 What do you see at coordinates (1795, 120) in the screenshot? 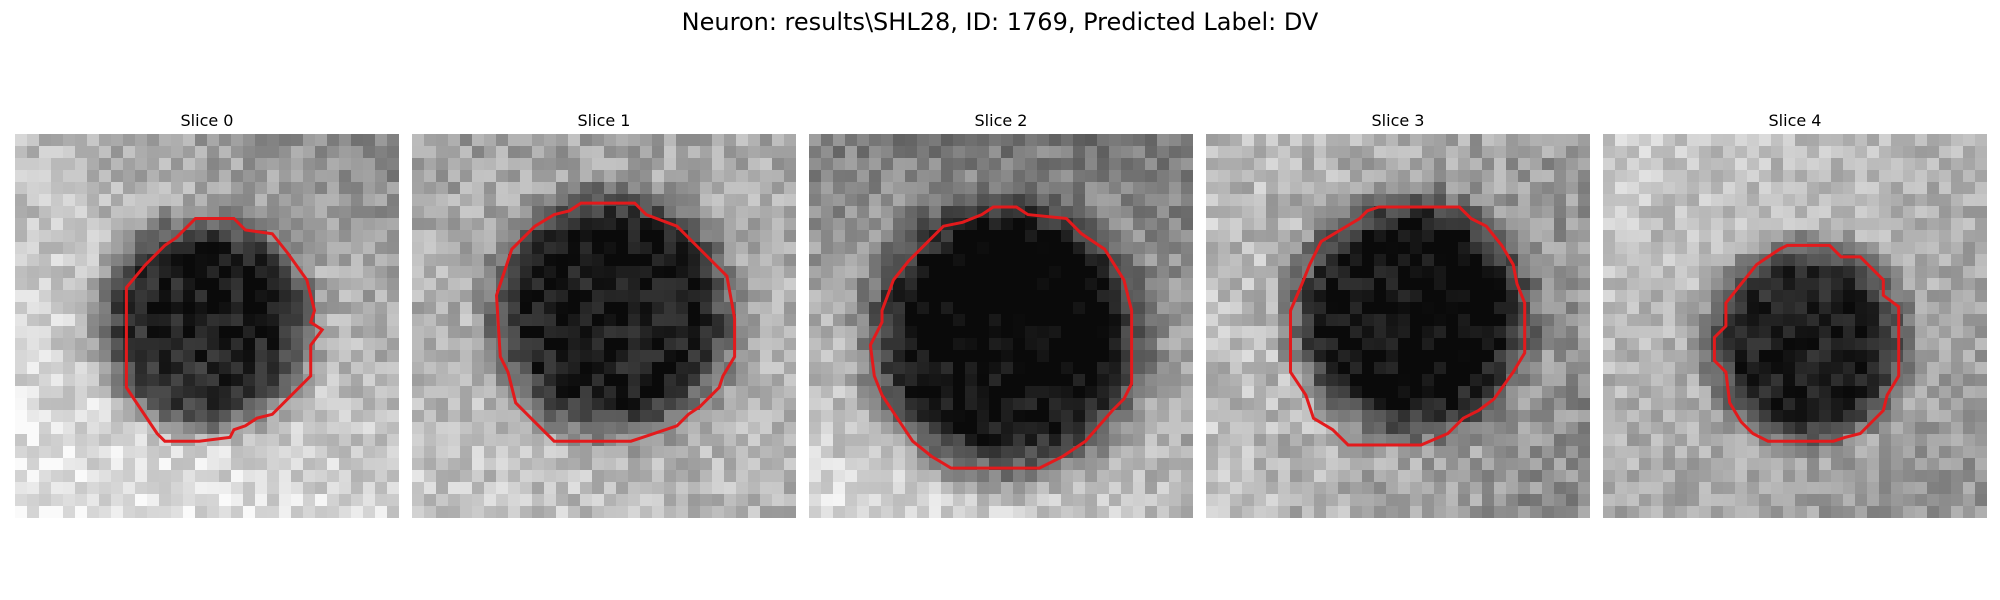
I see `slice-title-4: Slice 4` at bounding box center [1795, 120].